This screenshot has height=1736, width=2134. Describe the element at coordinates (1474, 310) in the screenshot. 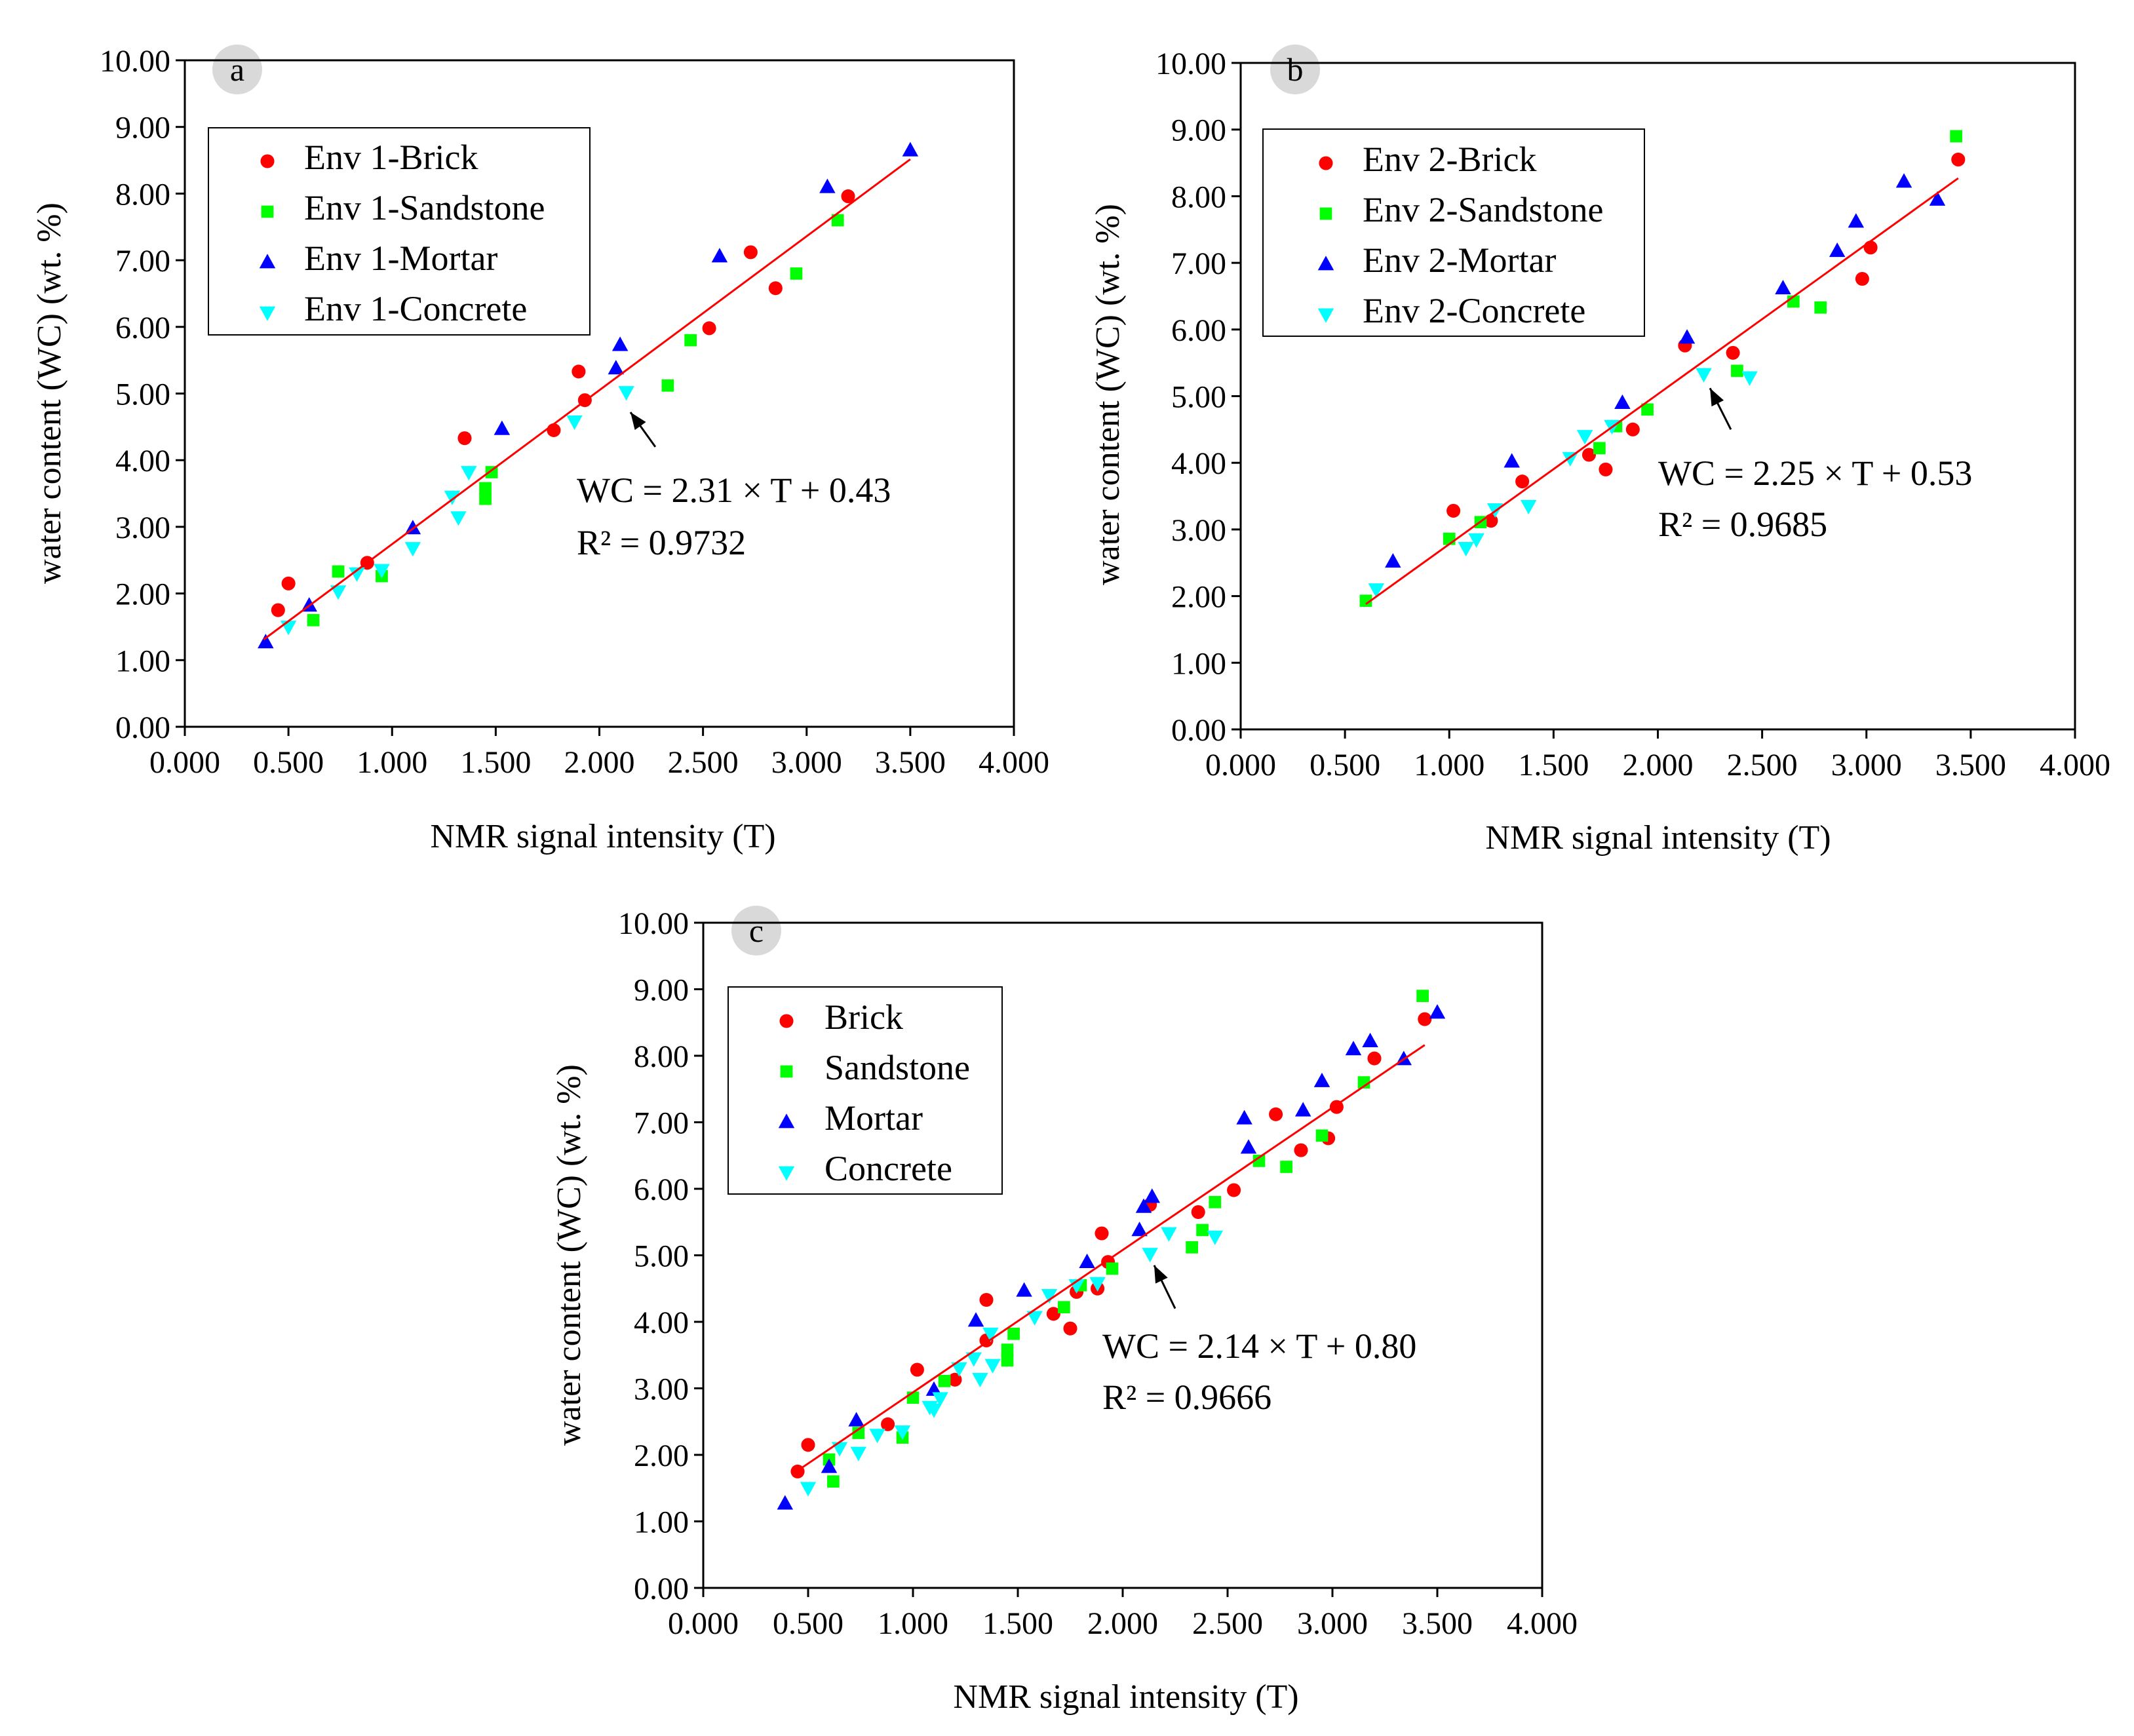

I see `legend-label-concrete: Env 2-Concrete` at that location.